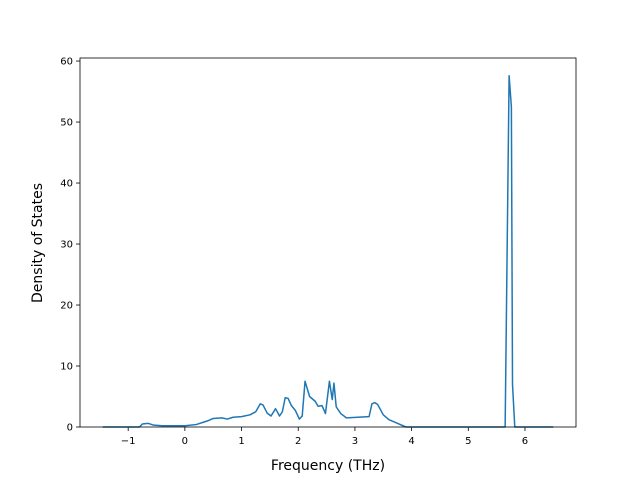 The width and height of the screenshot is (640, 480). I want to click on y-tick-label: 10, so click(66, 367).